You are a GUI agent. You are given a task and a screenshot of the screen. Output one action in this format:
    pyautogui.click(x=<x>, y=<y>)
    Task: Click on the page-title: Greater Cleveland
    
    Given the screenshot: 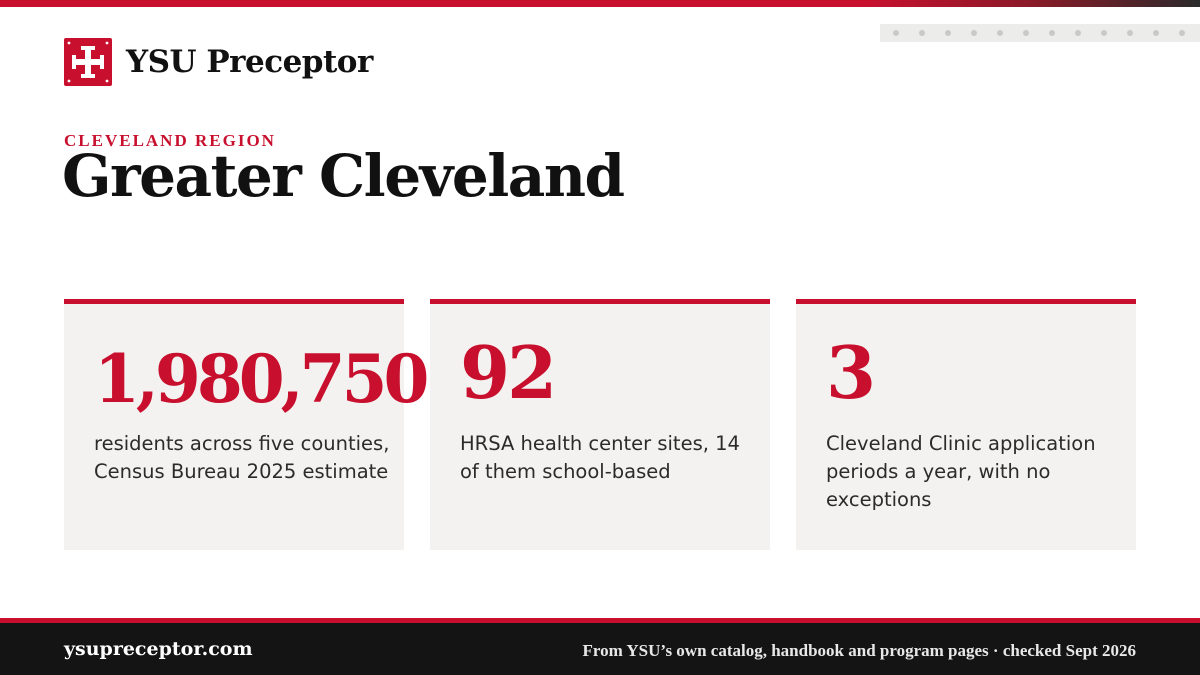 What is the action you would take?
    pyautogui.click(x=343, y=176)
    